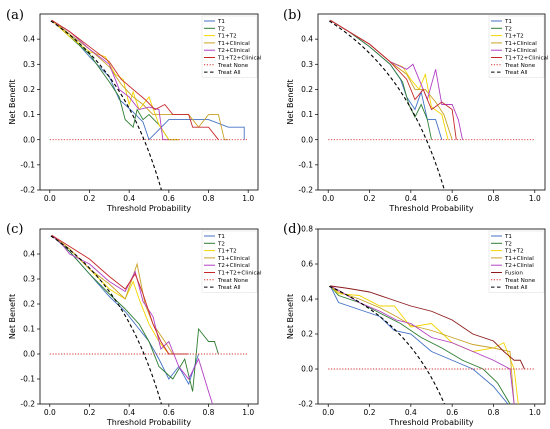 The height and width of the screenshot is (429, 550). I want to click on y-tick-label: 0.8, so click(307, 229).